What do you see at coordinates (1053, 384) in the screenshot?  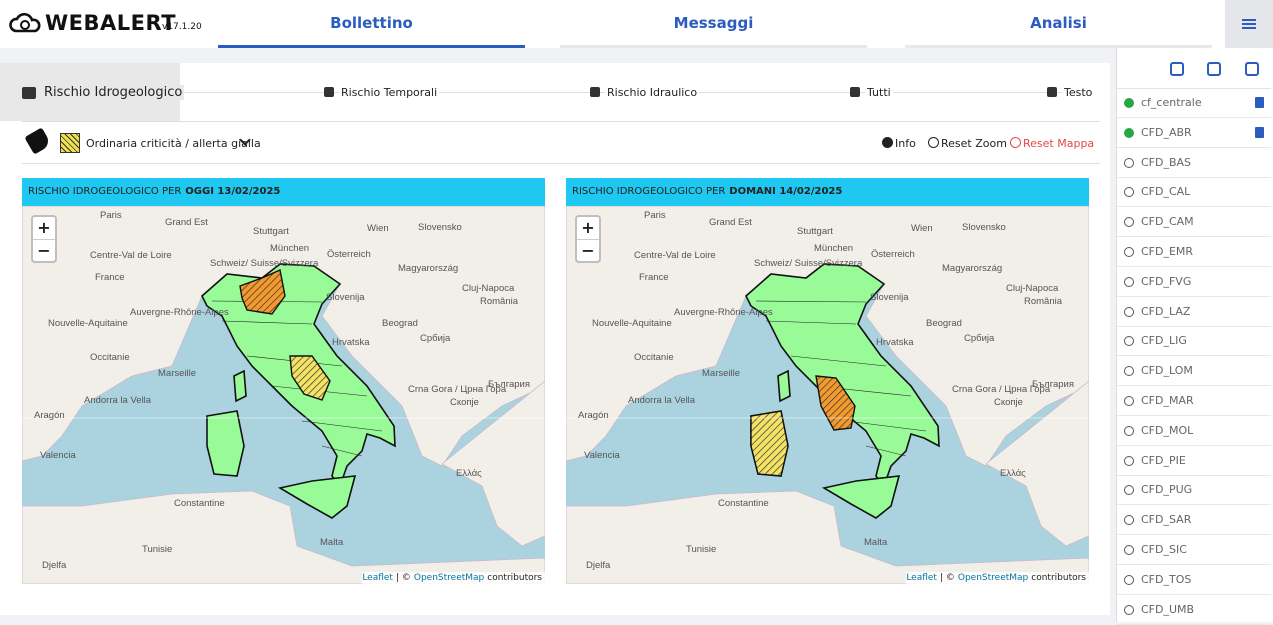 I see `map-label: България` at bounding box center [1053, 384].